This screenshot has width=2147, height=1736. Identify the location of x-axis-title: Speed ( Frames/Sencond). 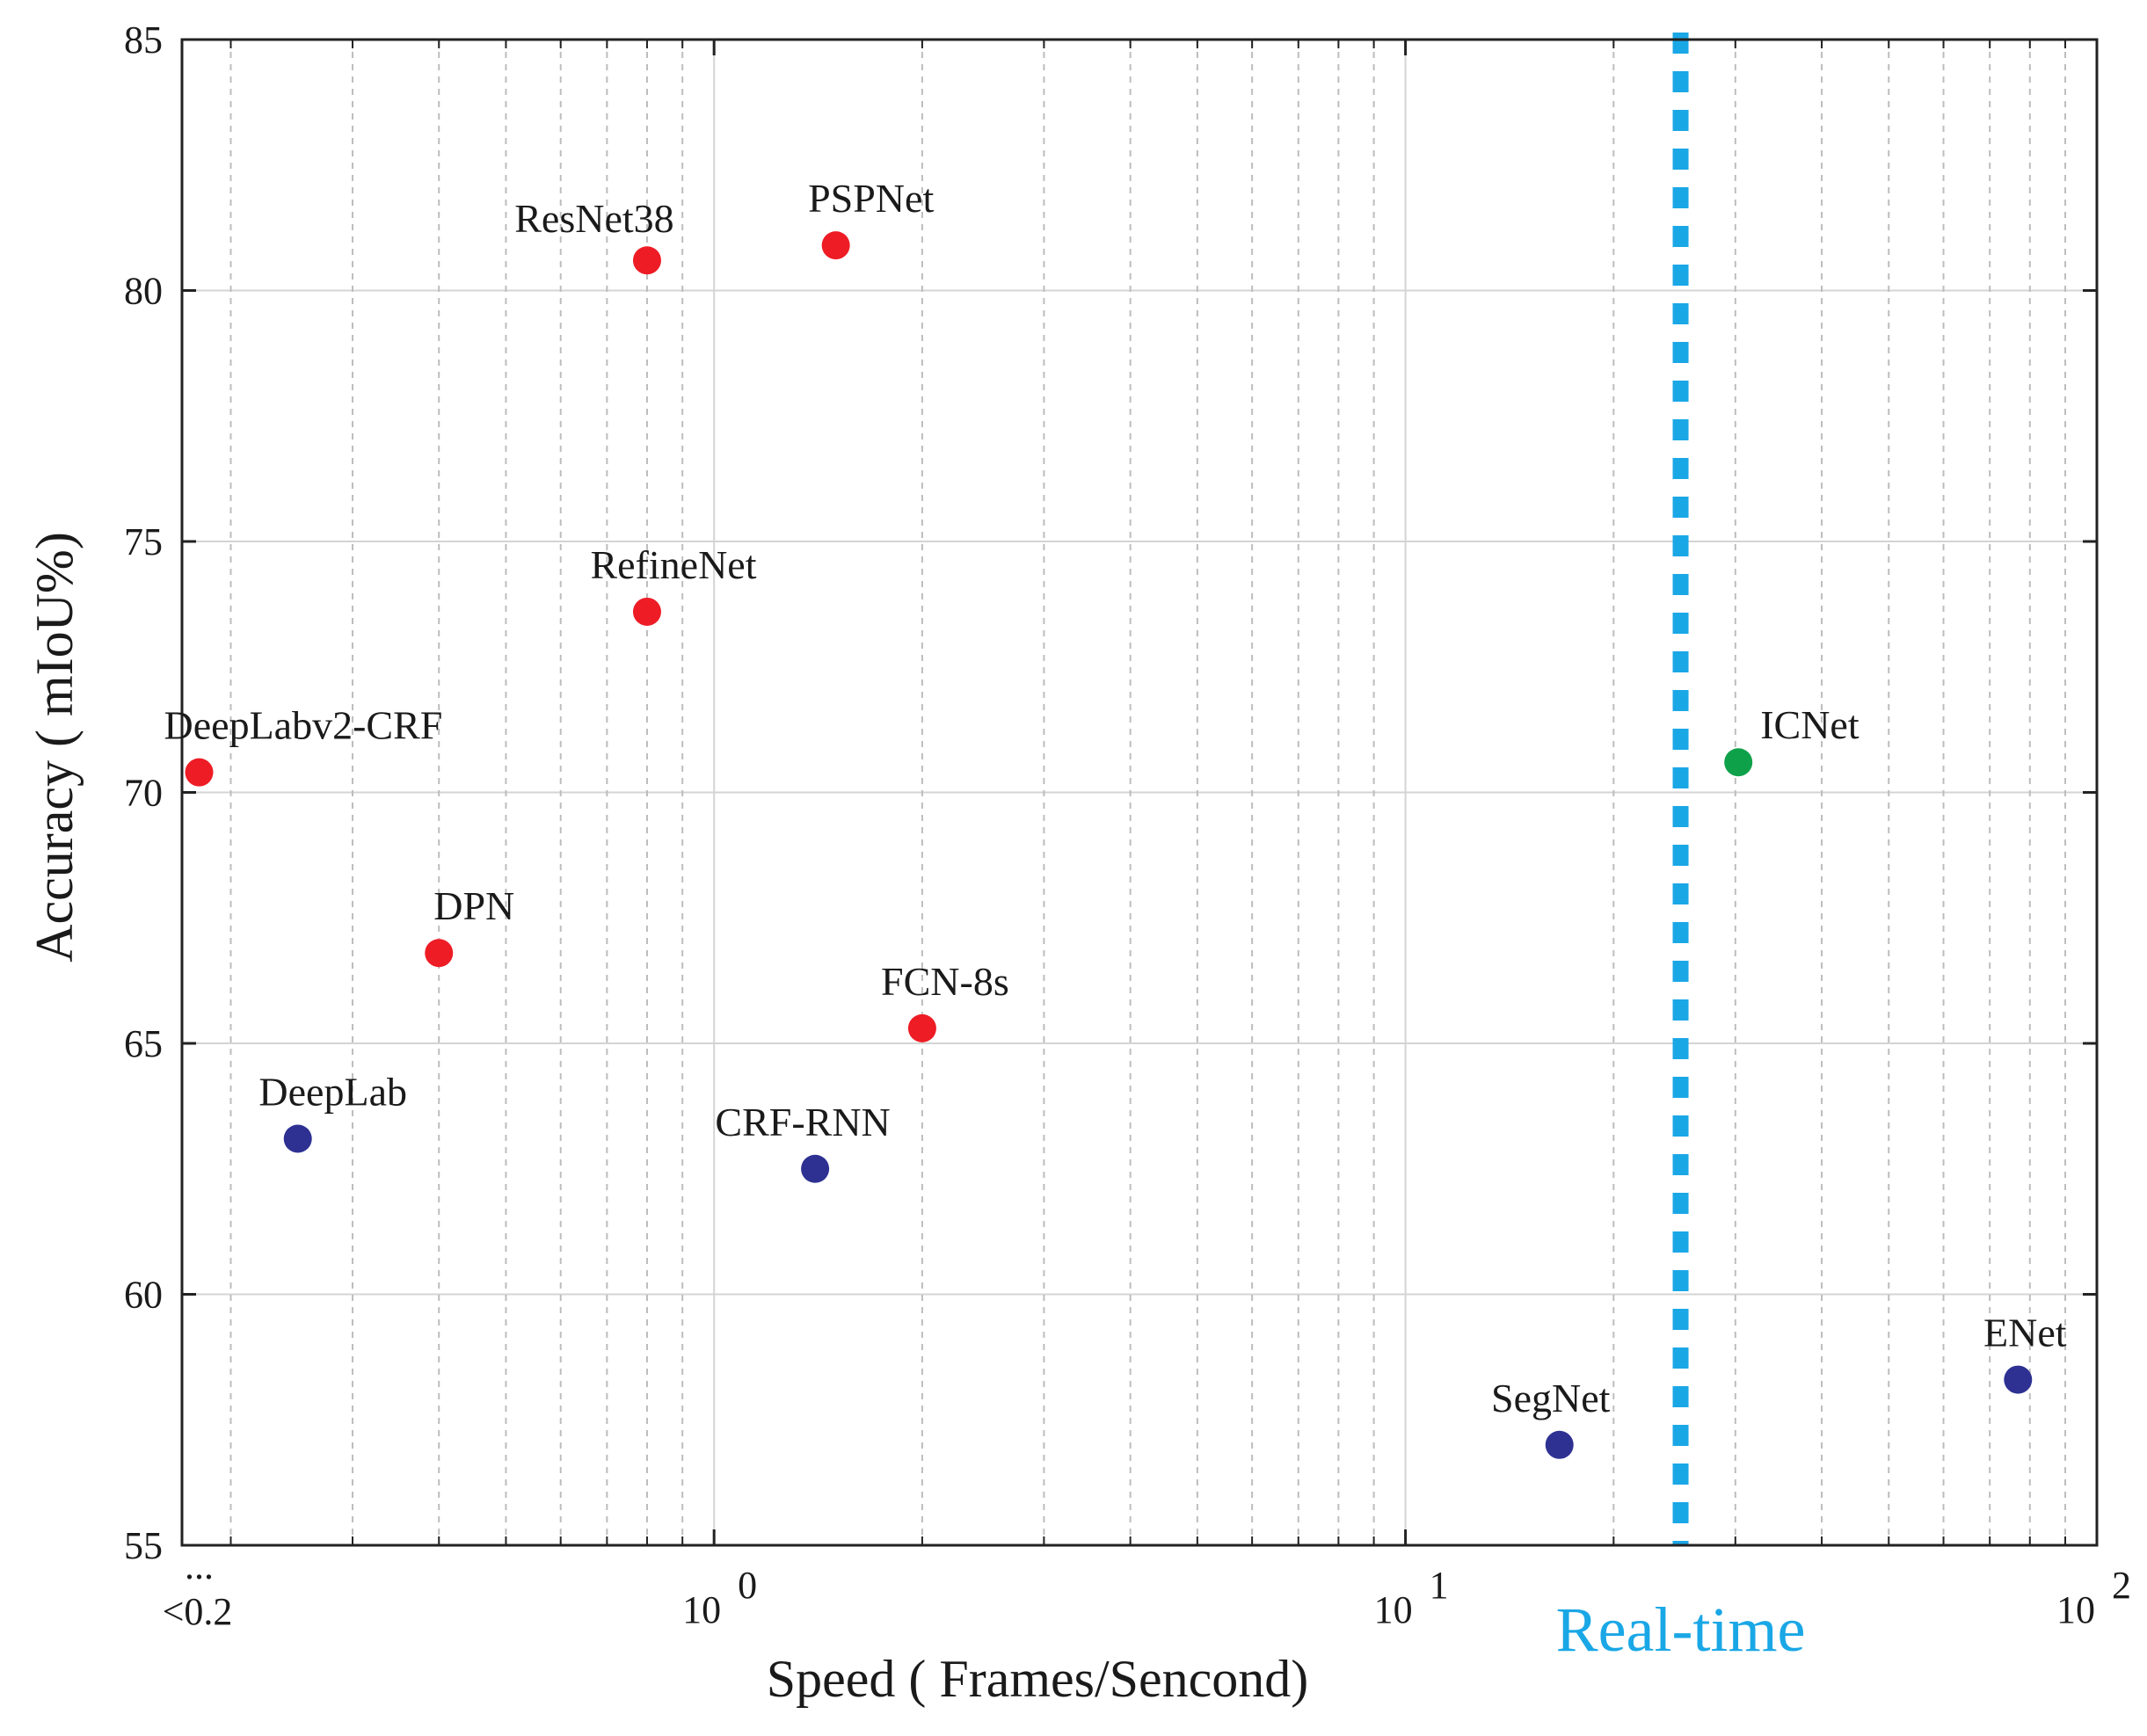
(1038, 1679).